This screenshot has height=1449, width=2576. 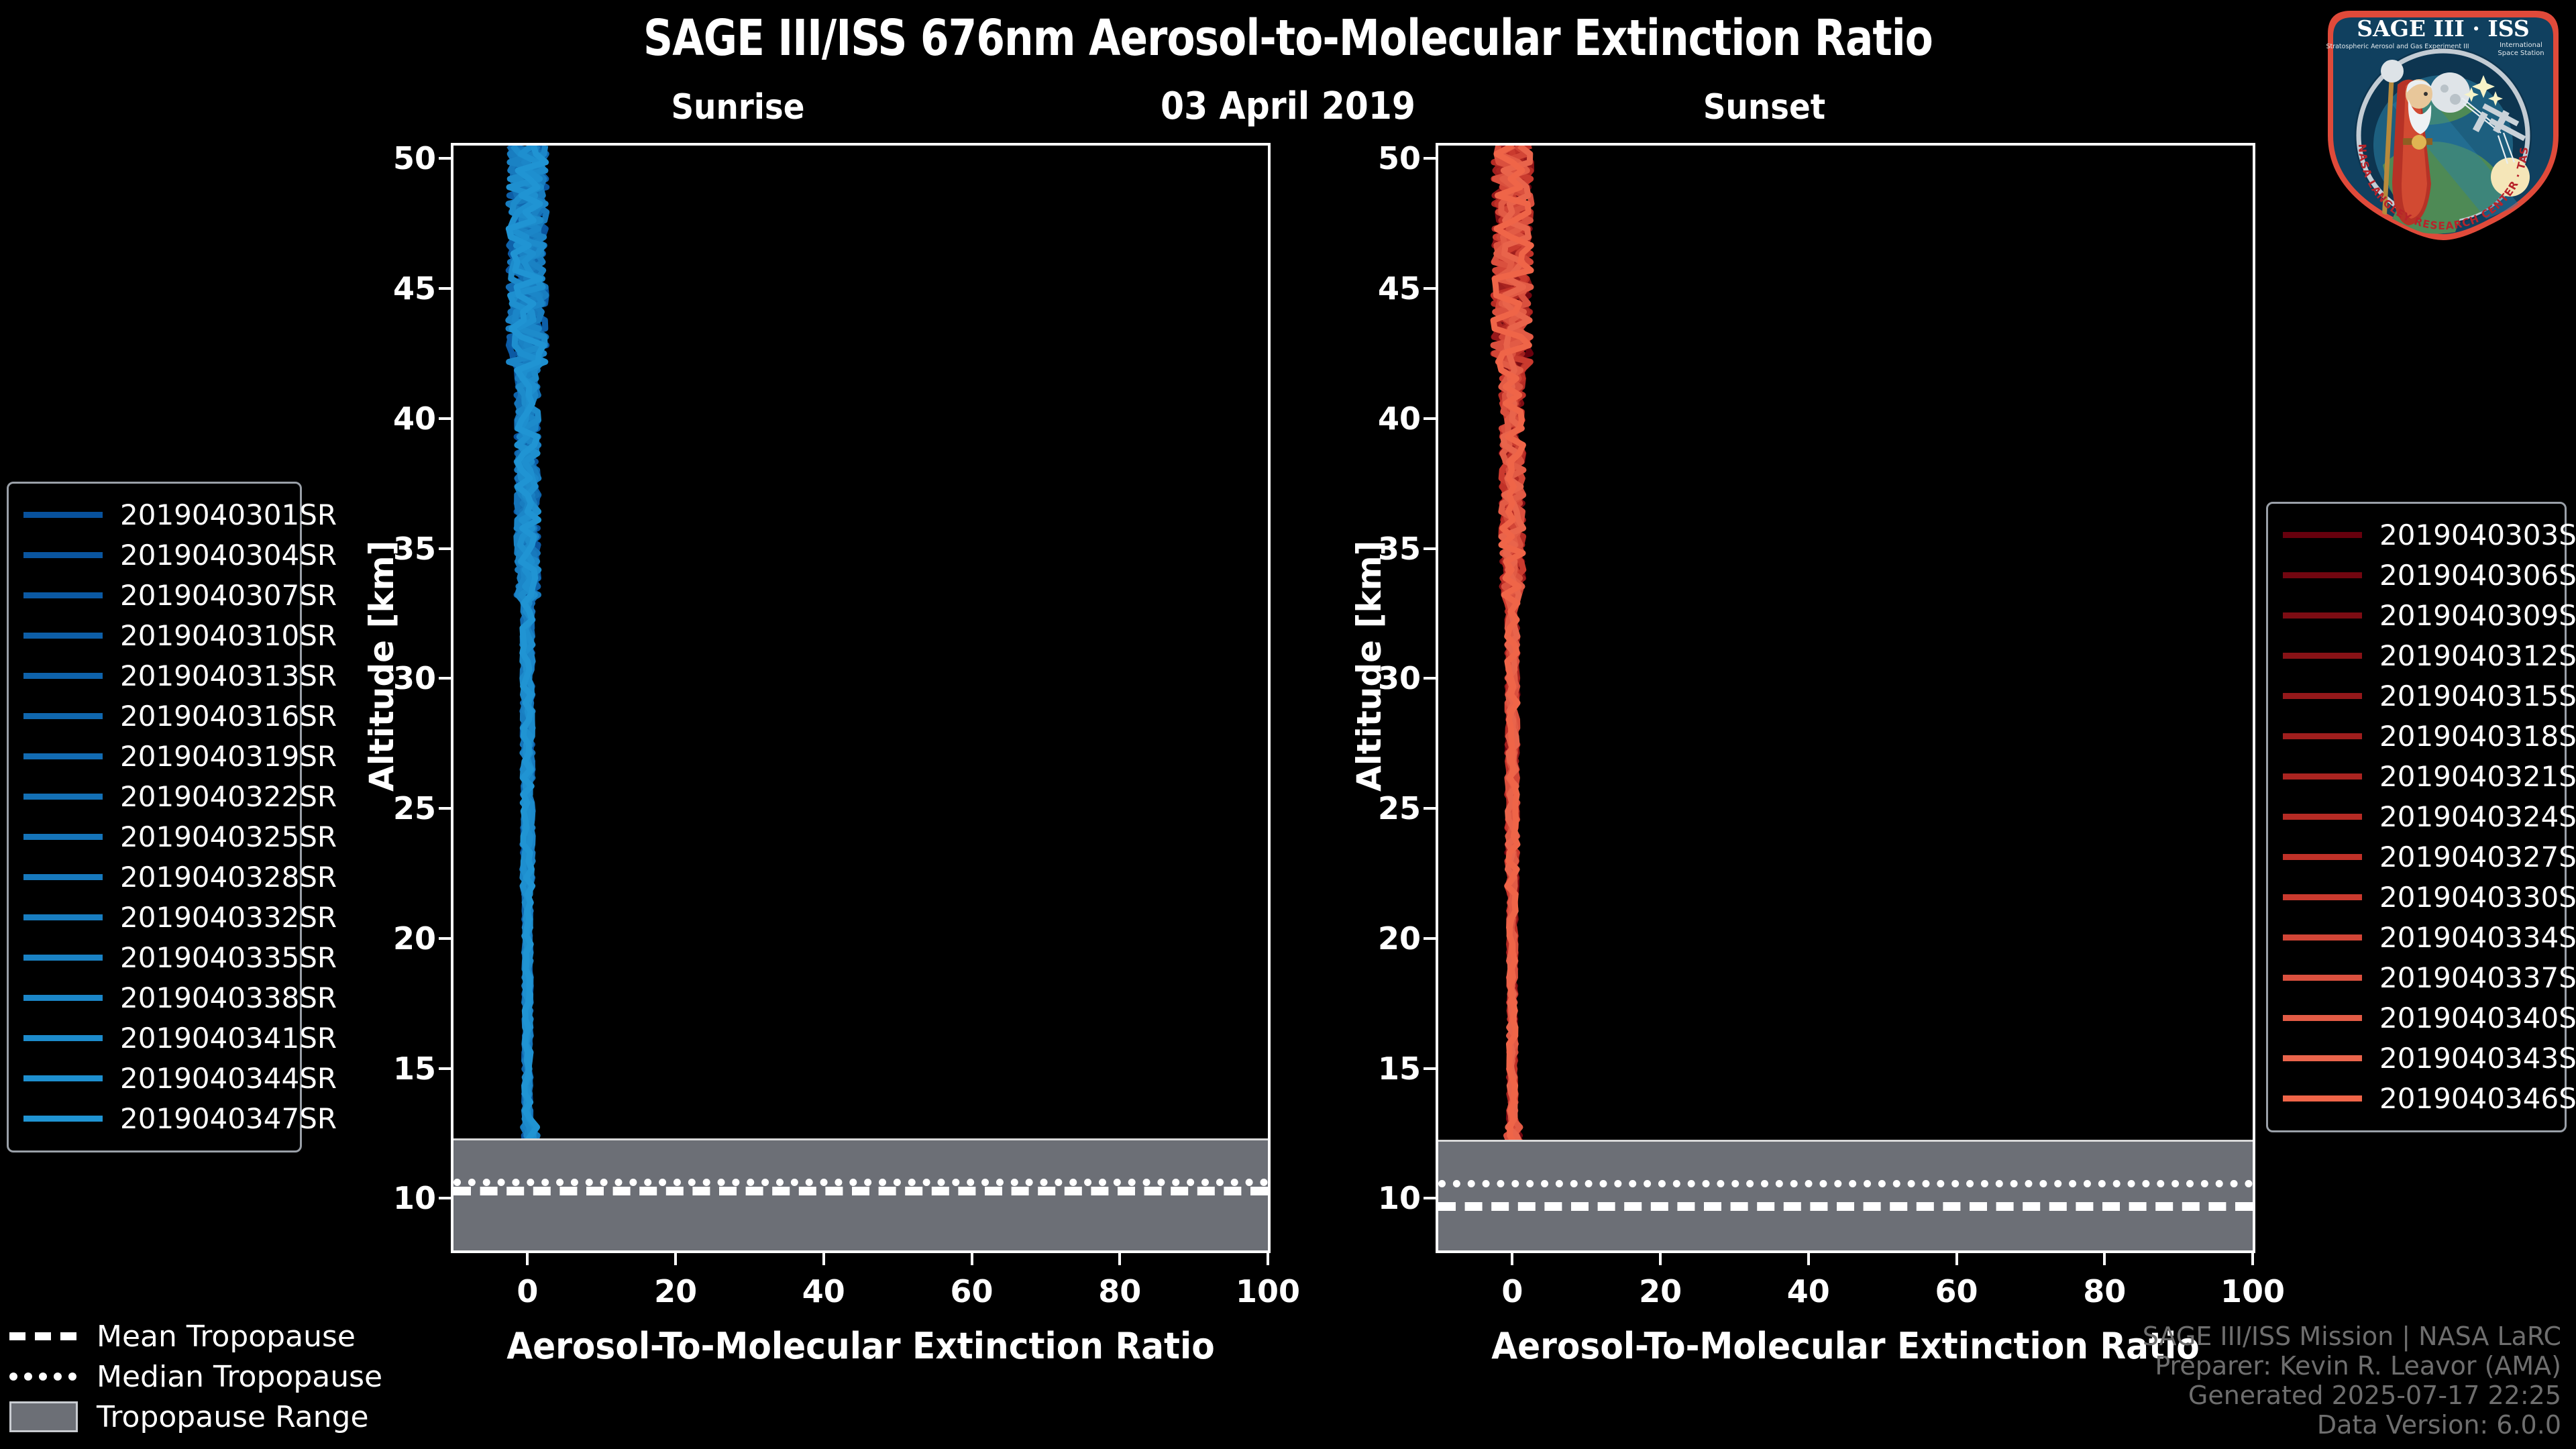 I want to click on legend-item-sunset: 2019040334SS, so click(x=2429, y=937).